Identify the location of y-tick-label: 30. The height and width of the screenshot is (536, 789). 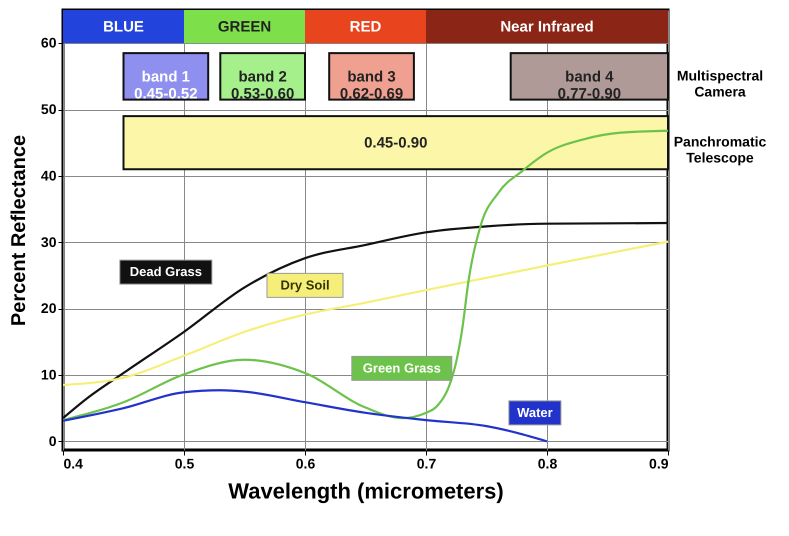
(48, 242).